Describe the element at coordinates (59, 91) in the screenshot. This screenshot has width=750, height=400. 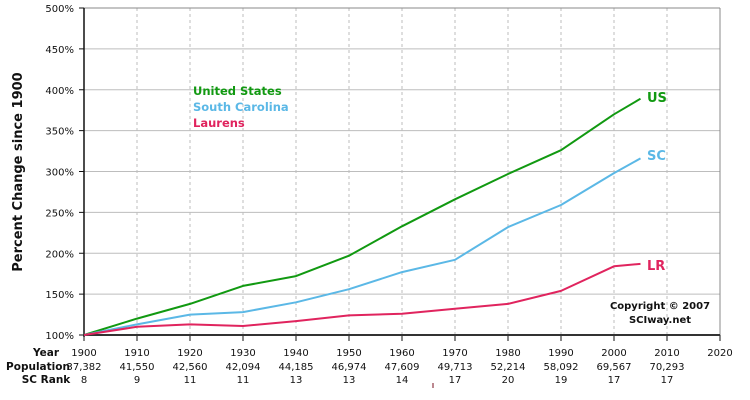
I see `y-tick-label: 400%` at that location.